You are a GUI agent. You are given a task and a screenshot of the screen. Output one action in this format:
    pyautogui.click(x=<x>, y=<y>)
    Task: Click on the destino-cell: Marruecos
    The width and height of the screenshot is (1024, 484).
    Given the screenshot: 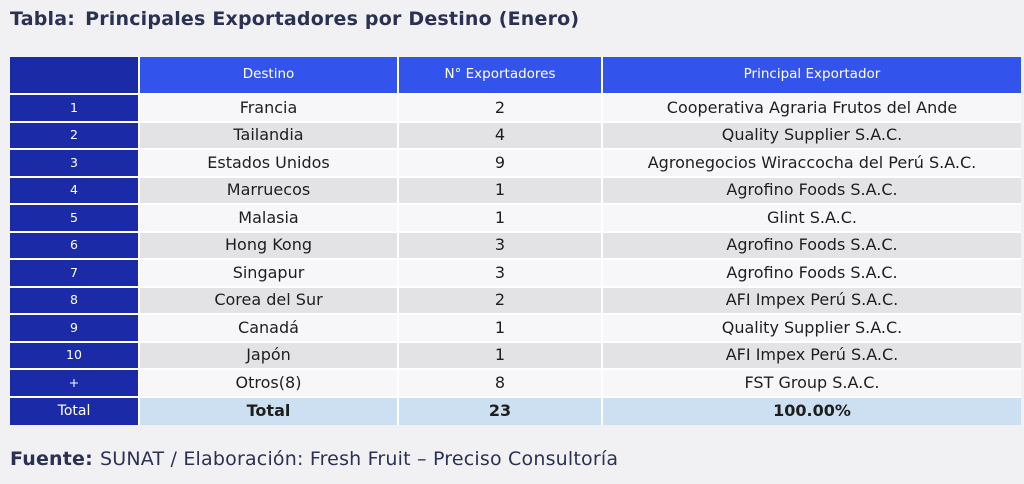 What is the action you would take?
    pyautogui.click(x=268, y=190)
    